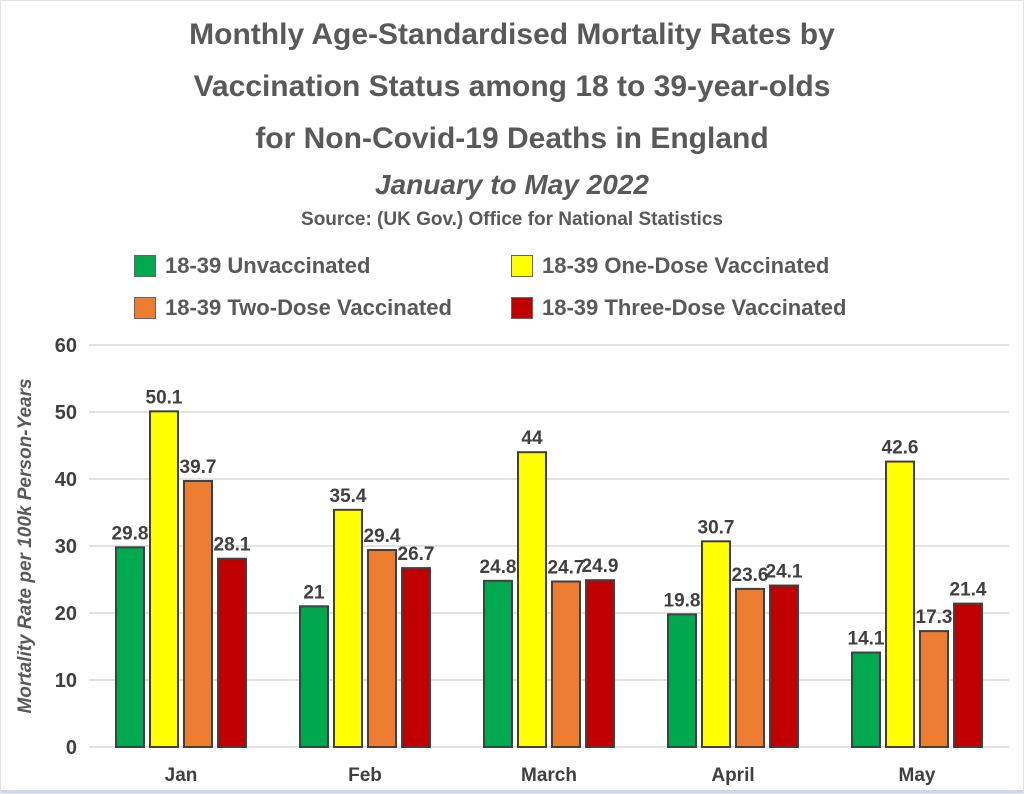  What do you see at coordinates (145, 266) in the screenshot?
I see `legend-swatch-green` at bounding box center [145, 266].